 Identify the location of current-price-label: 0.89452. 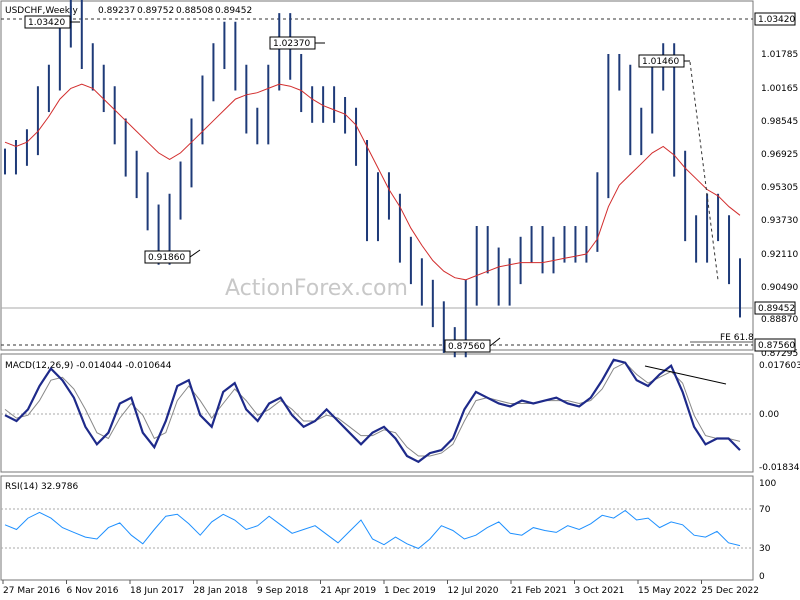
(776, 309).